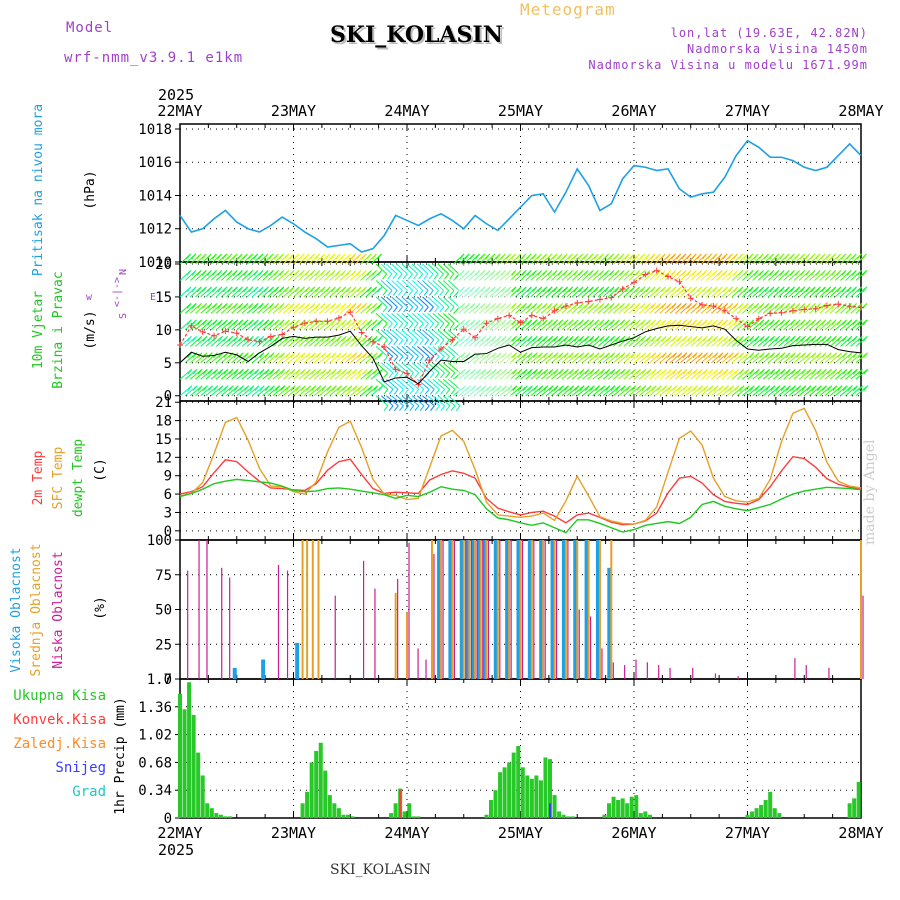 The height and width of the screenshot is (900, 900). I want to click on snow-bar, so click(550, 810).